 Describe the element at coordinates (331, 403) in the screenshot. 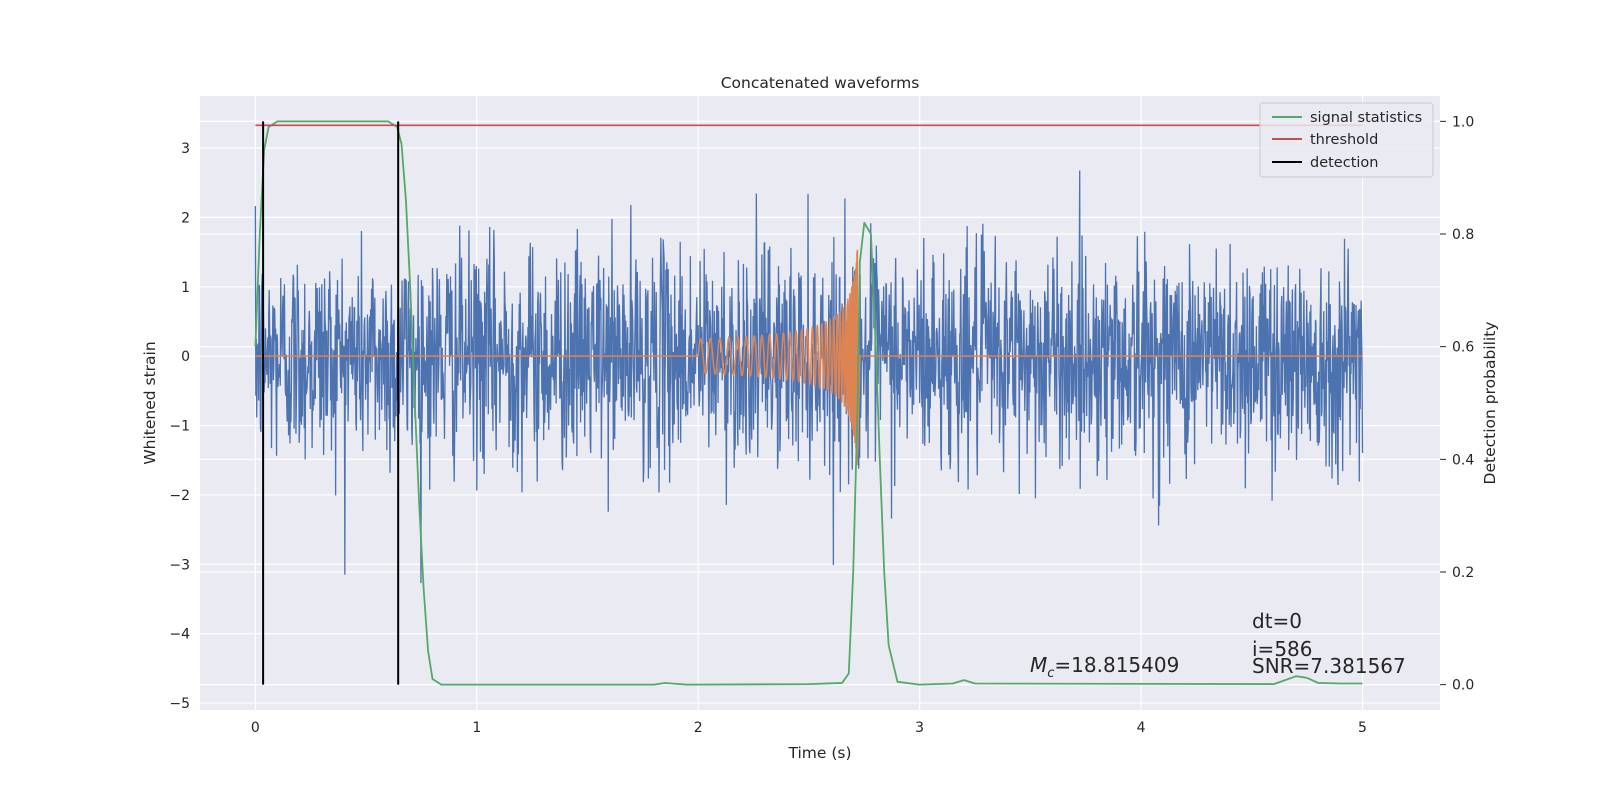

I see `detection-series` at that location.